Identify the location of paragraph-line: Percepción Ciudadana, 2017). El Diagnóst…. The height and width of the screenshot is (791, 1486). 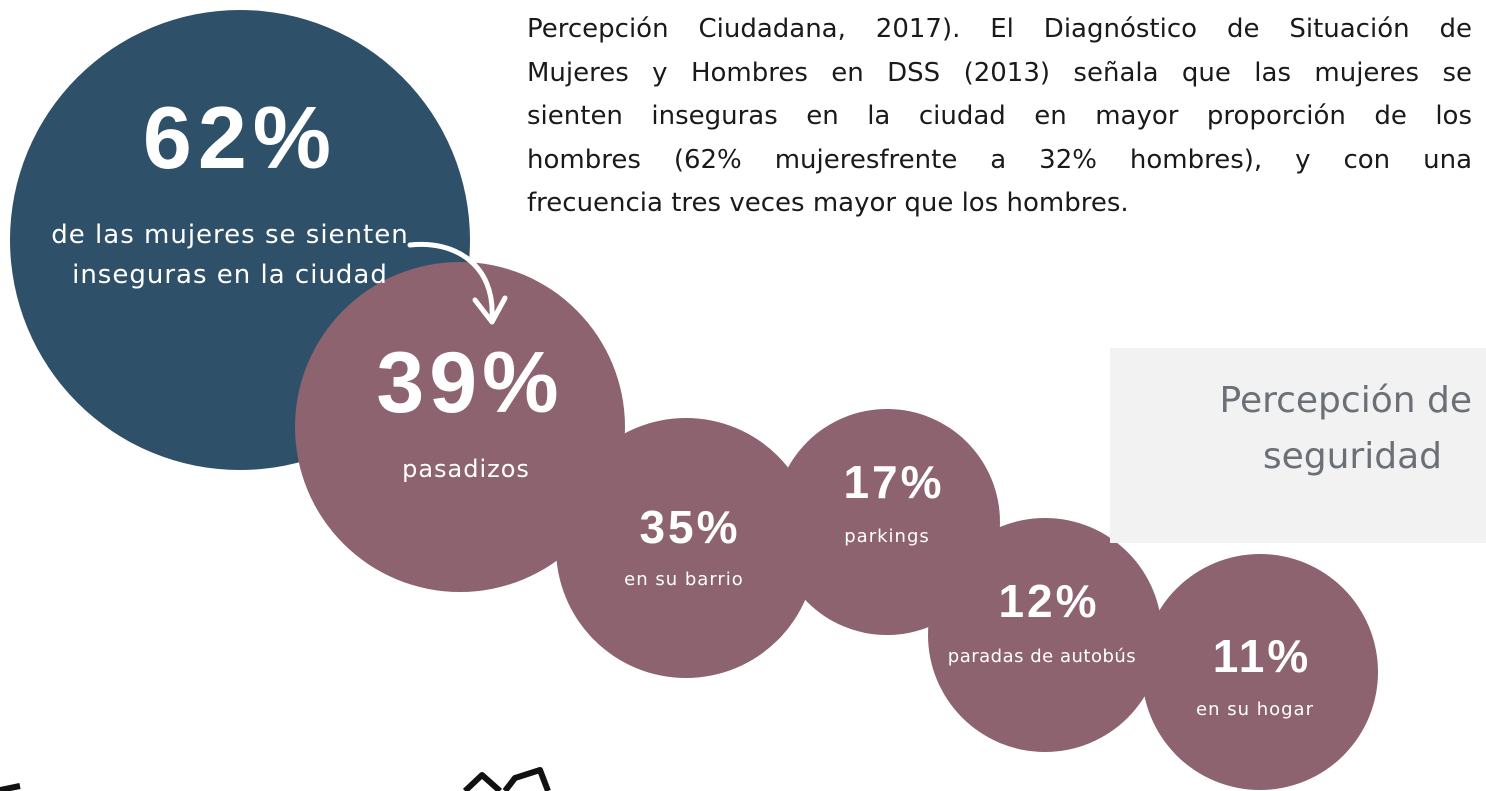
(999, 29).